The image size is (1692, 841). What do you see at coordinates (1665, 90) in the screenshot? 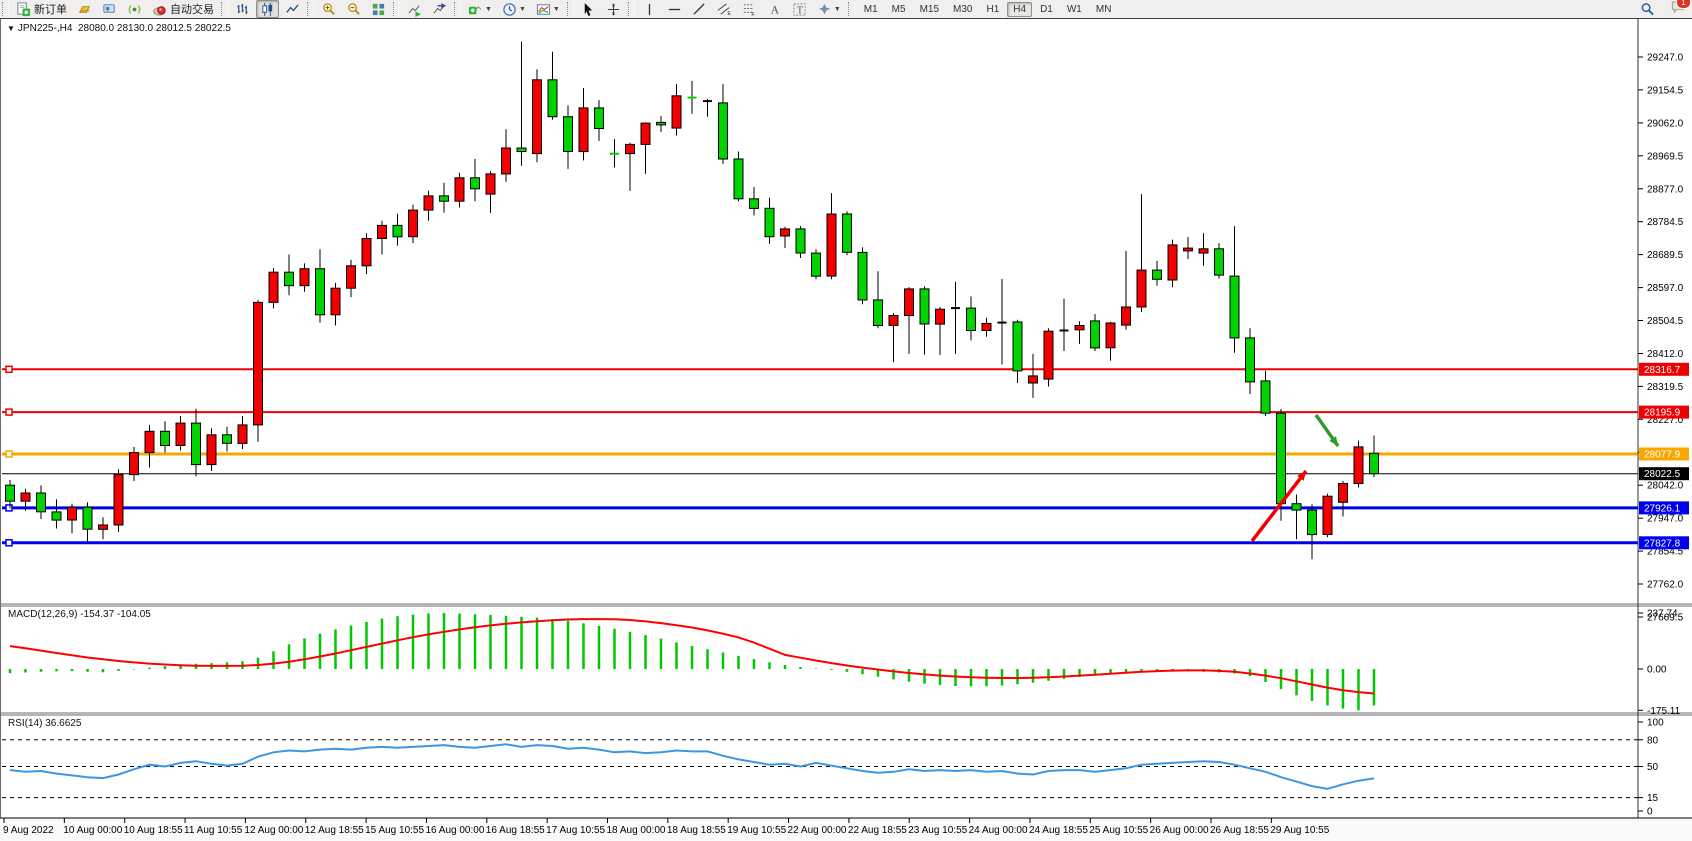
I see `price-tick: 29154.5` at bounding box center [1665, 90].